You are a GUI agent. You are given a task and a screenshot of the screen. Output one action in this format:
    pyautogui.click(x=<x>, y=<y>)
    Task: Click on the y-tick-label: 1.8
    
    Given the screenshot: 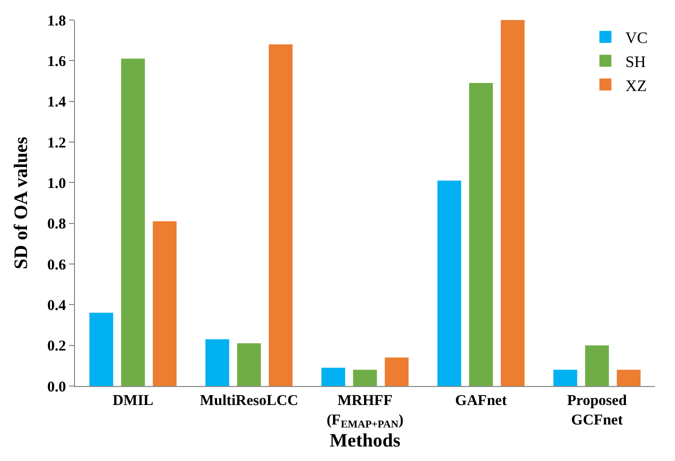 What is the action you would take?
    pyautogui.click(x=56, y=21)
    